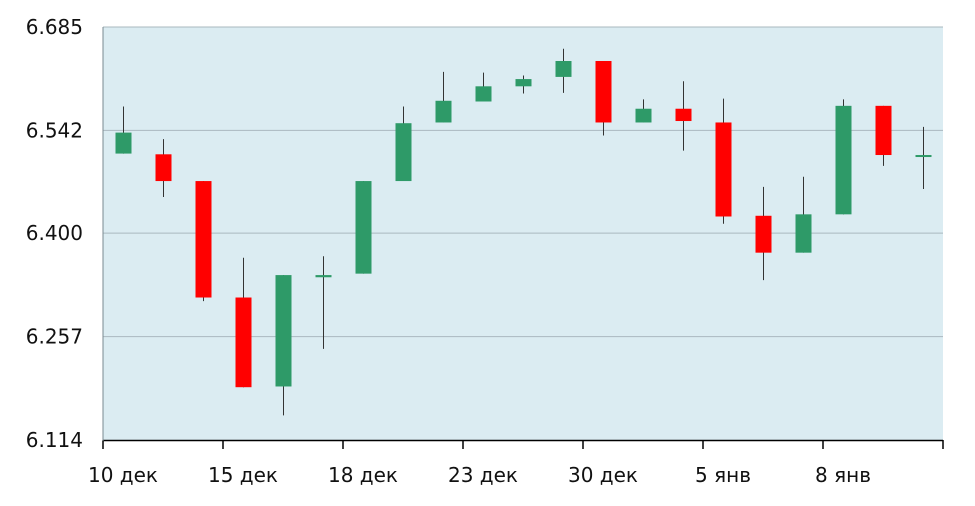 This screenshot has height=506, width=975. What do you see at coordinates (54, 337) in the screenshot?
I see `y-tick-label: 6.257` at bounding box center [54, 337].